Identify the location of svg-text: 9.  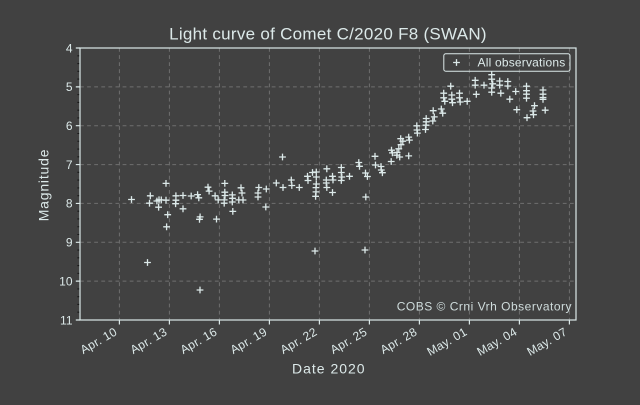
(69, 243).